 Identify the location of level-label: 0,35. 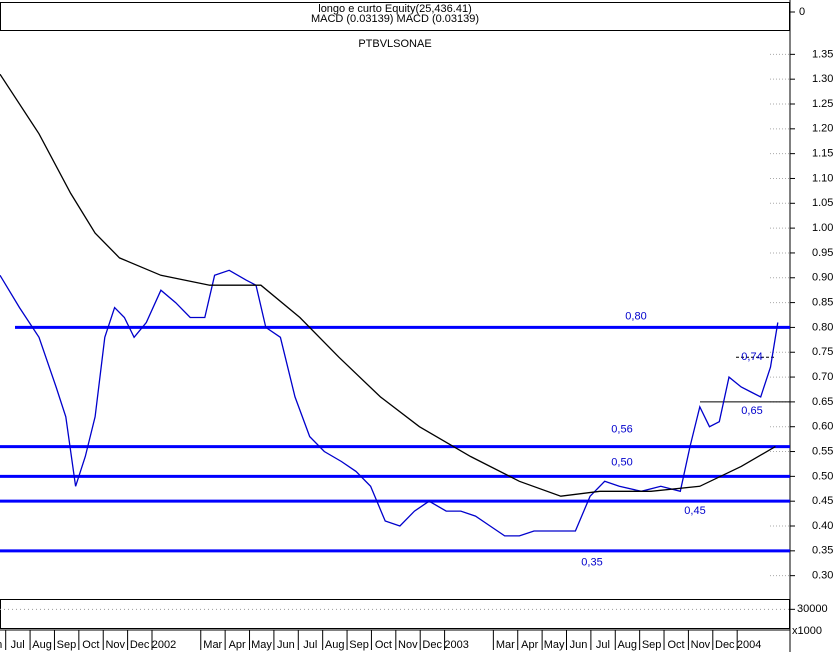
(591, 563).